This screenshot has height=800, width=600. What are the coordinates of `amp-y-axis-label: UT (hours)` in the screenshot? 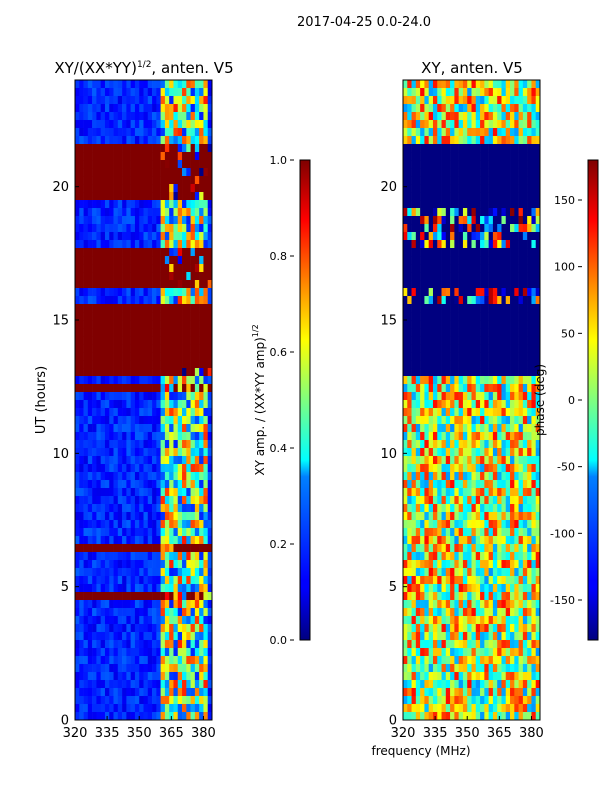 It's located at (41, 400).